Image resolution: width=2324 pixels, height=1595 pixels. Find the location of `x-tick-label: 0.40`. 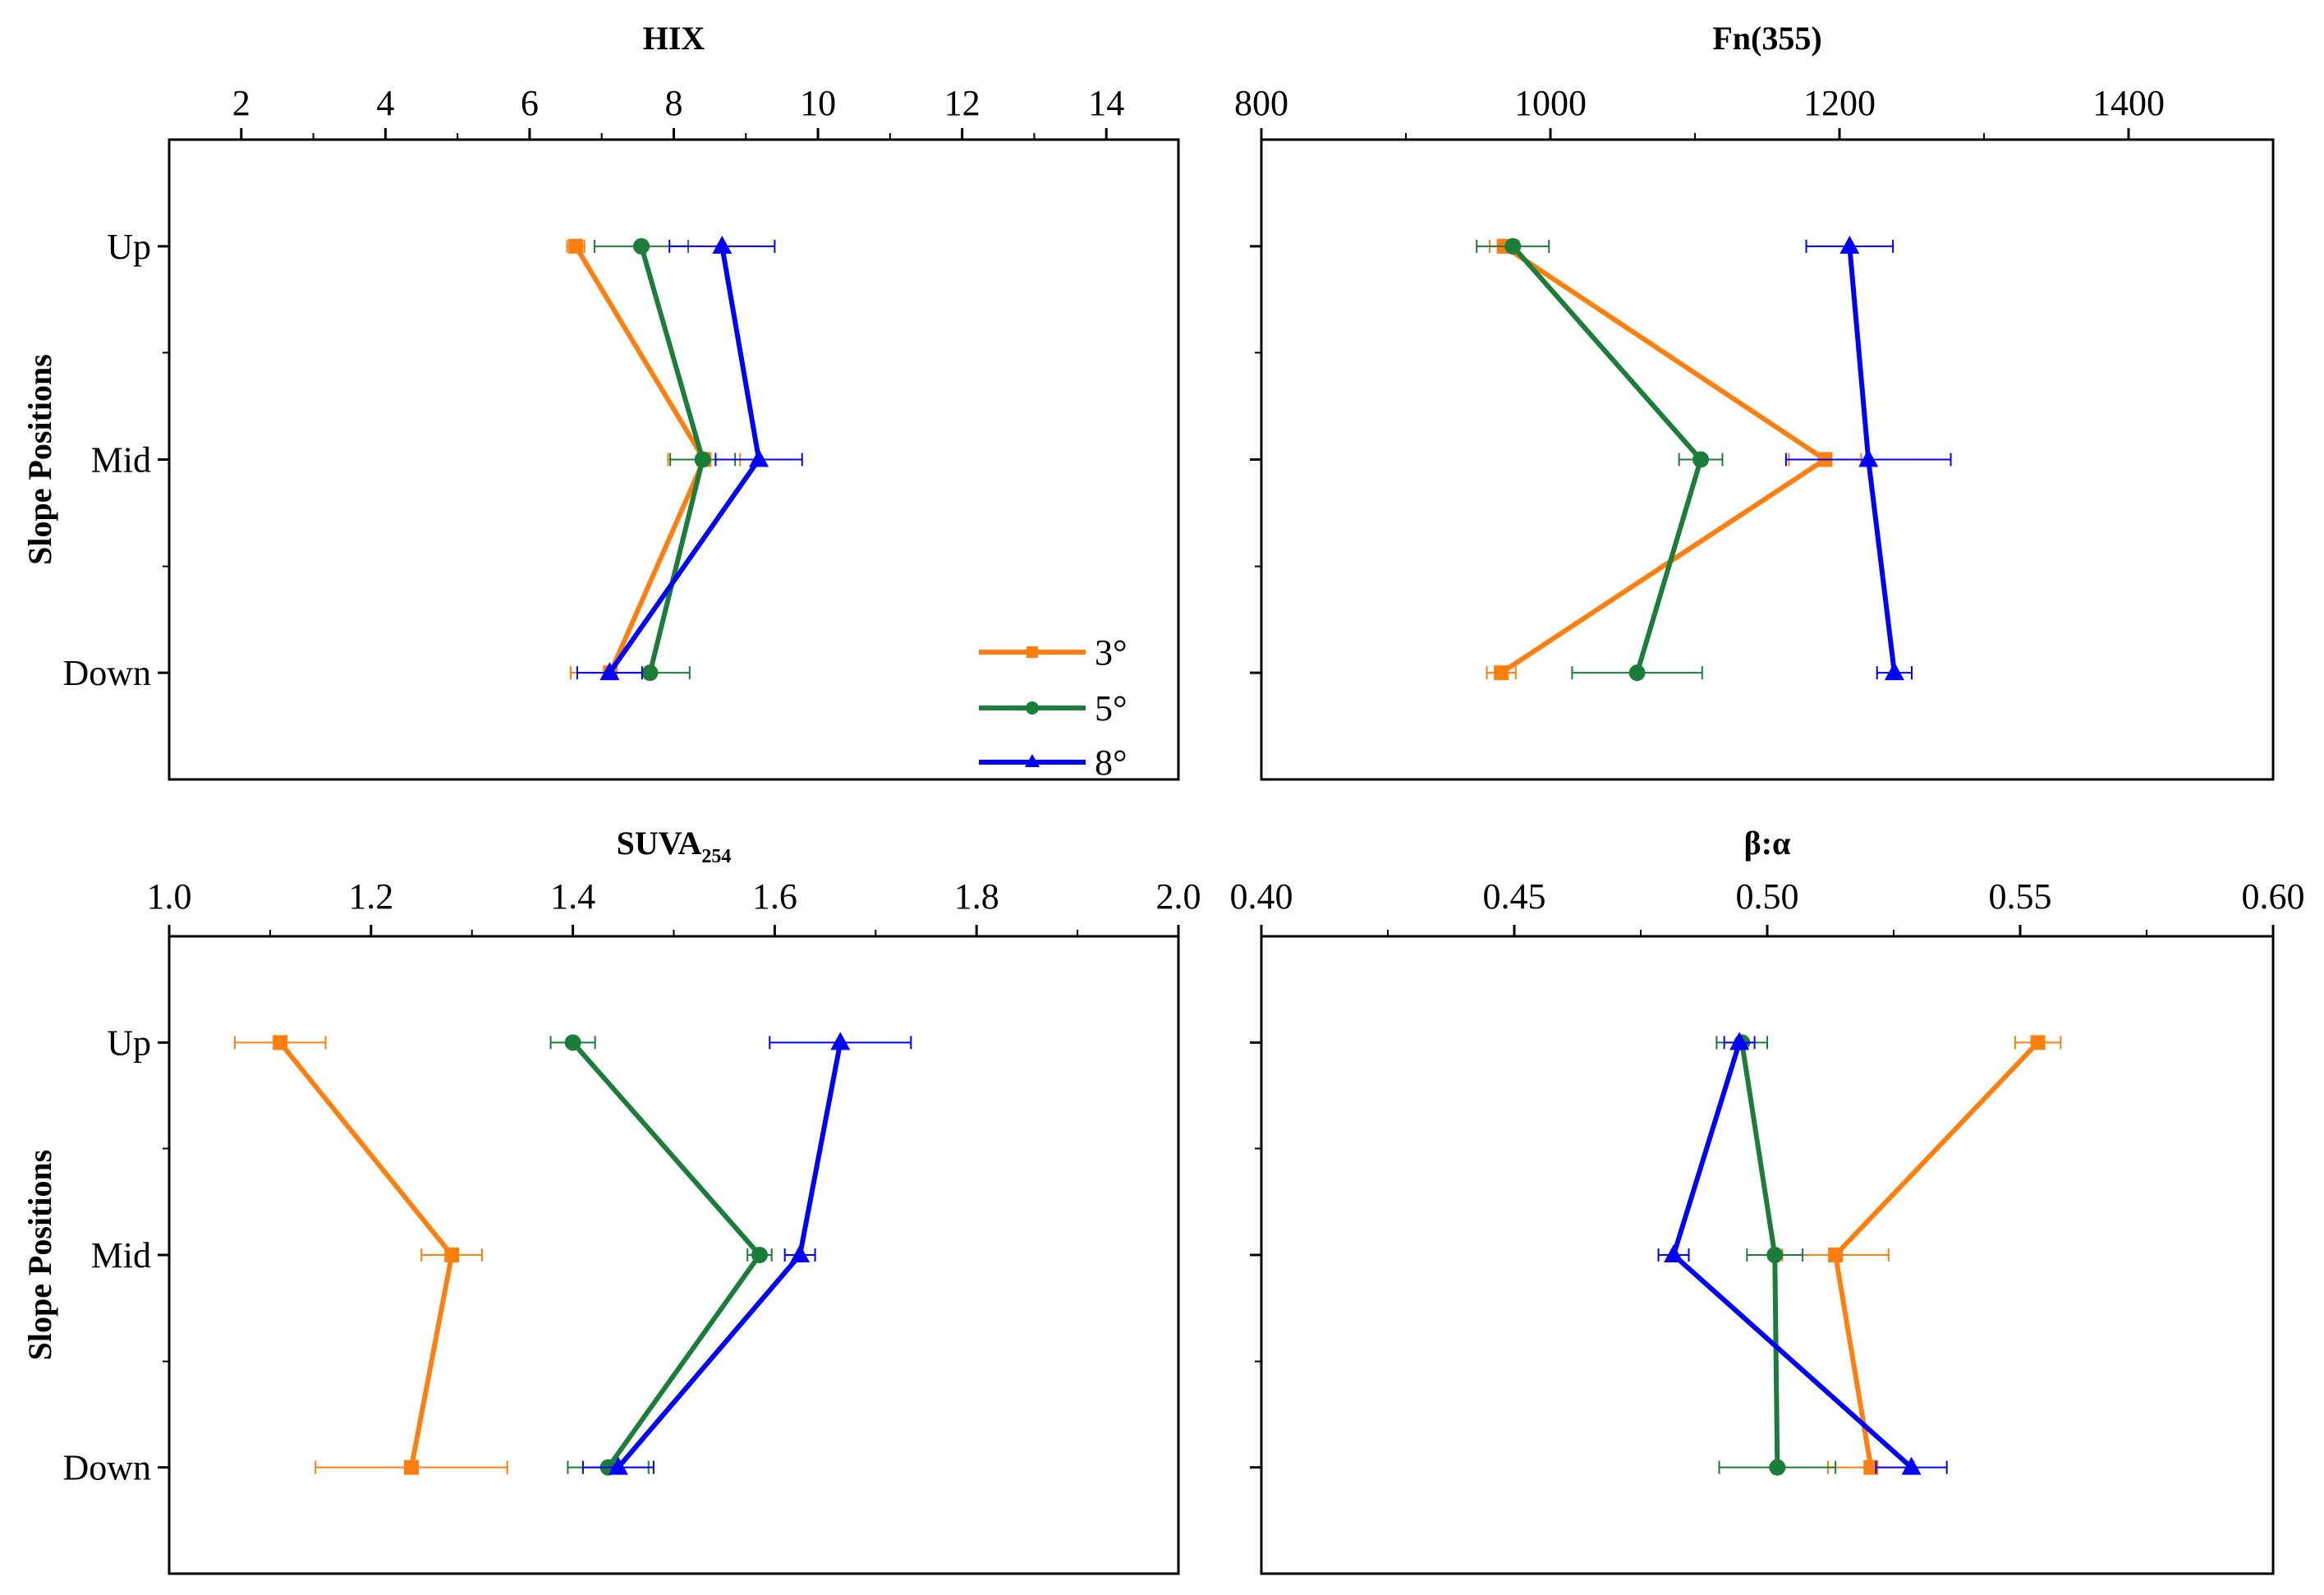

x-tick-label: 0.40 is located at coordinates (1261, 897).